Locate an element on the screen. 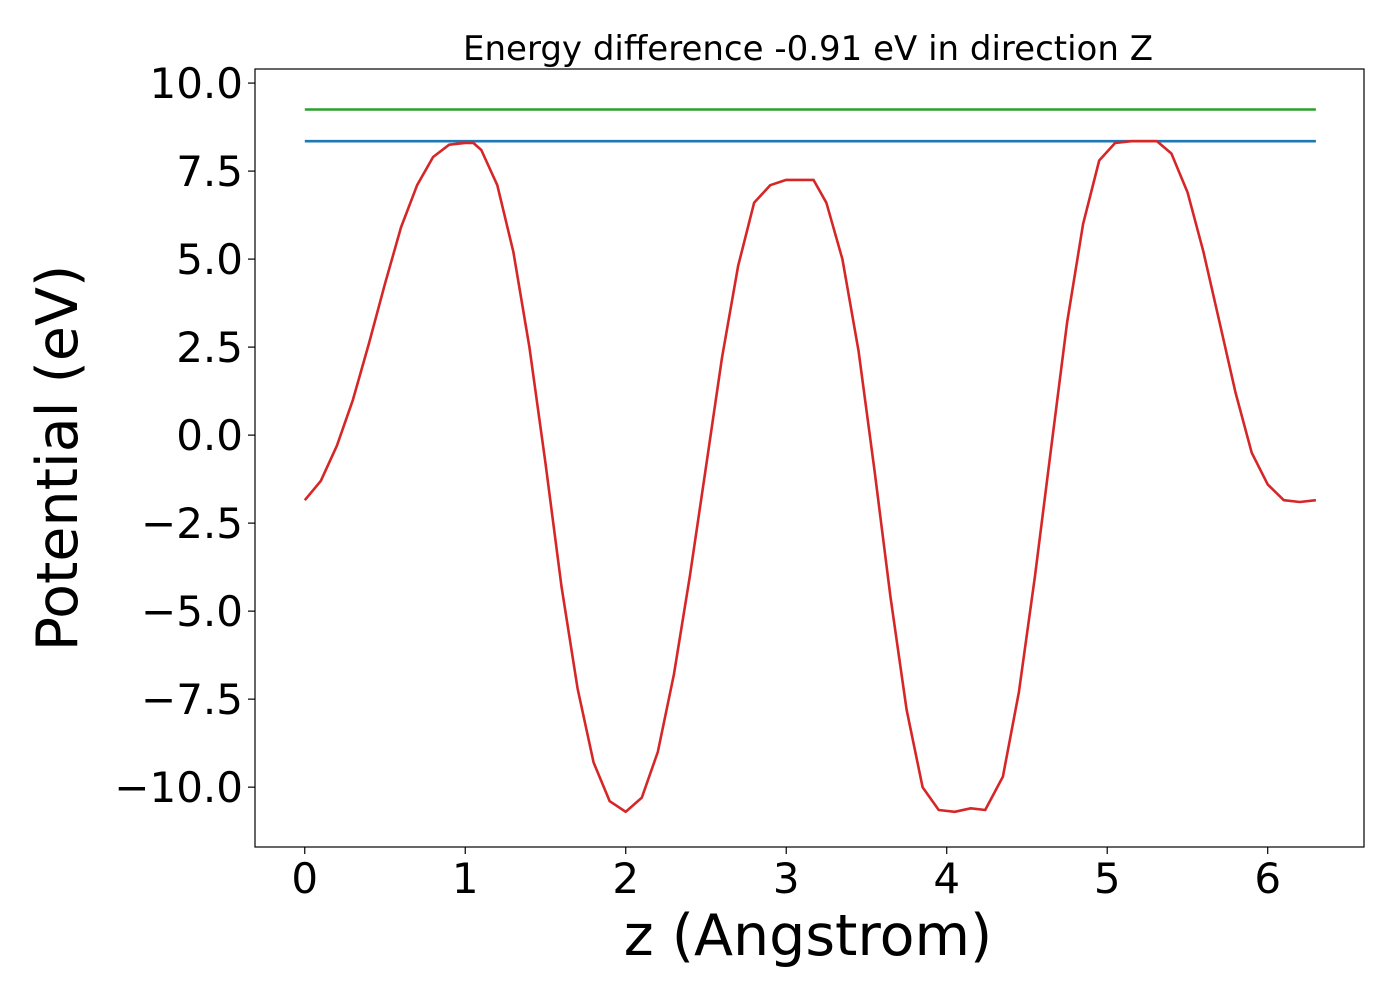  y-tick-label: 10.0 is located at coordinates (196, 83).